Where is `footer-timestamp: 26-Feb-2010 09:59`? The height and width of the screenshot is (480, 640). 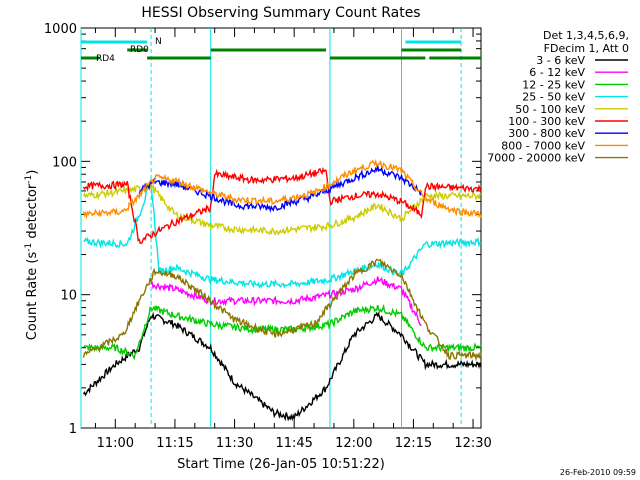 footer-timestamp: 26-Feb-2010 09:59 is located at coordinates (598, 472).